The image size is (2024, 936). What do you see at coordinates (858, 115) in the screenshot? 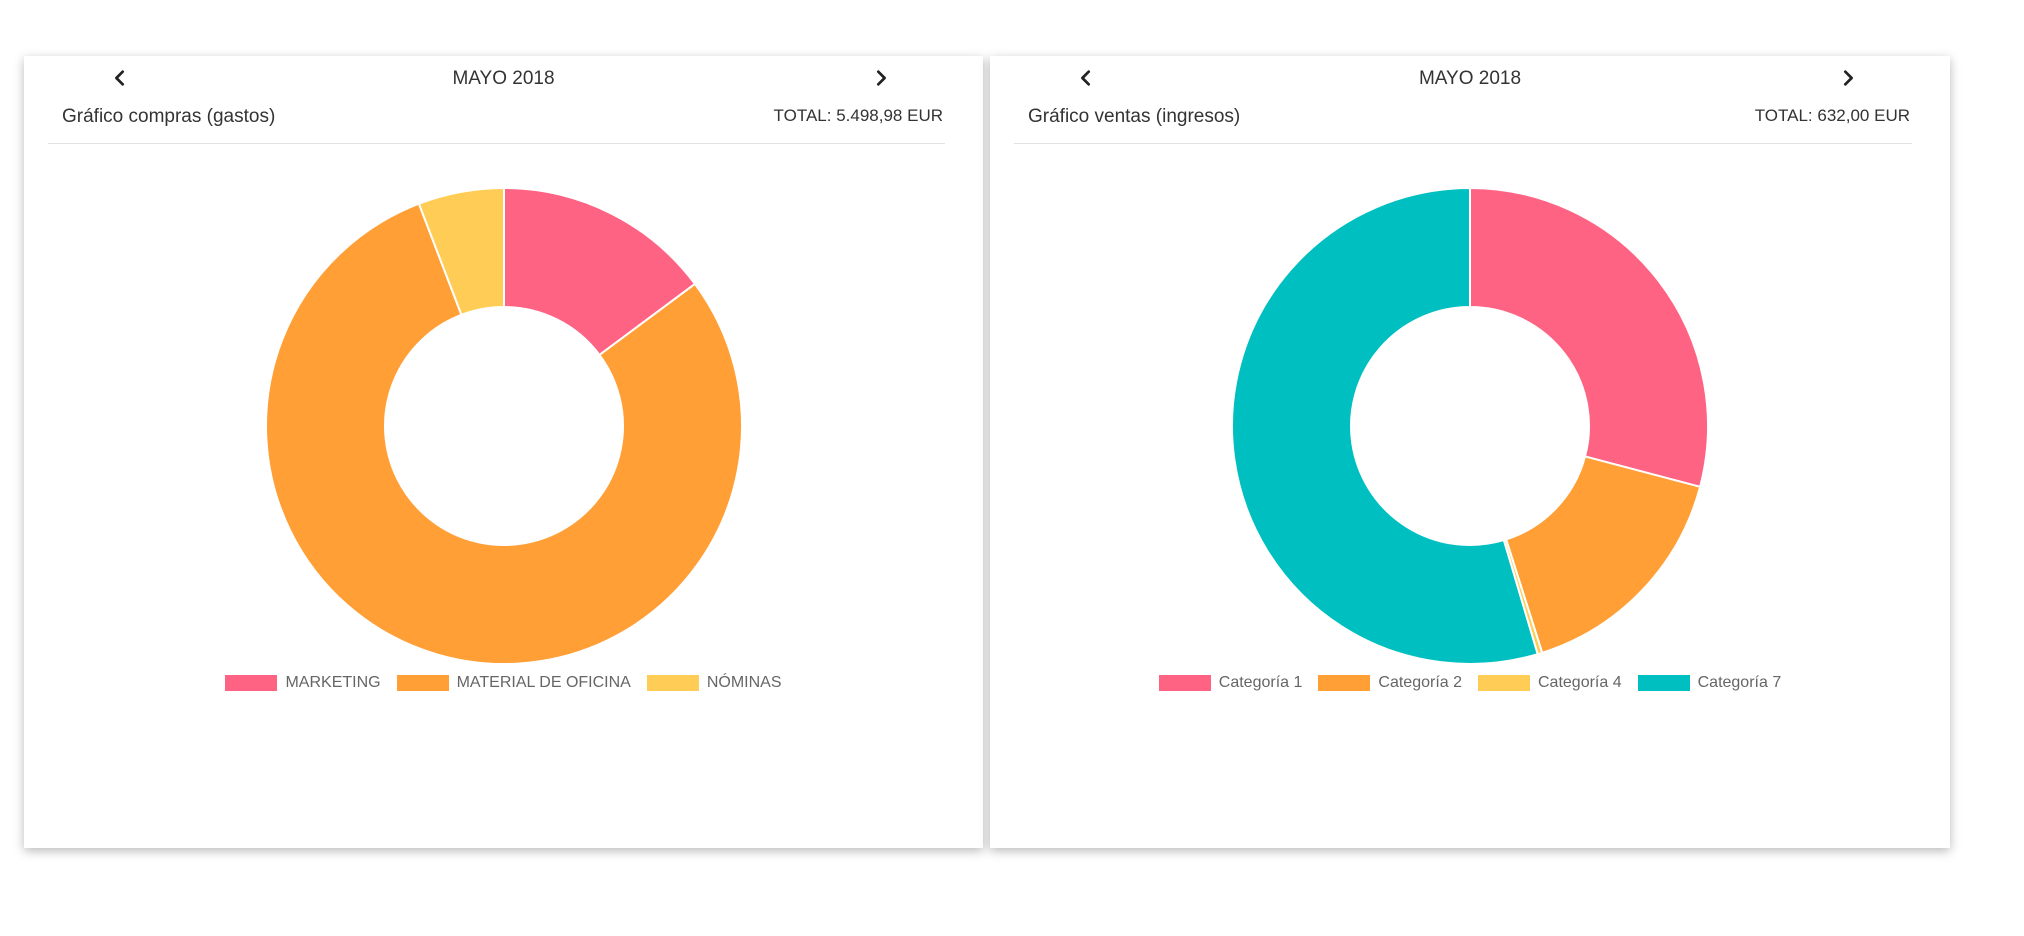
I see `total-amount: TOTAL: 5.498,98 EUR` at bounding box center [858, 115].